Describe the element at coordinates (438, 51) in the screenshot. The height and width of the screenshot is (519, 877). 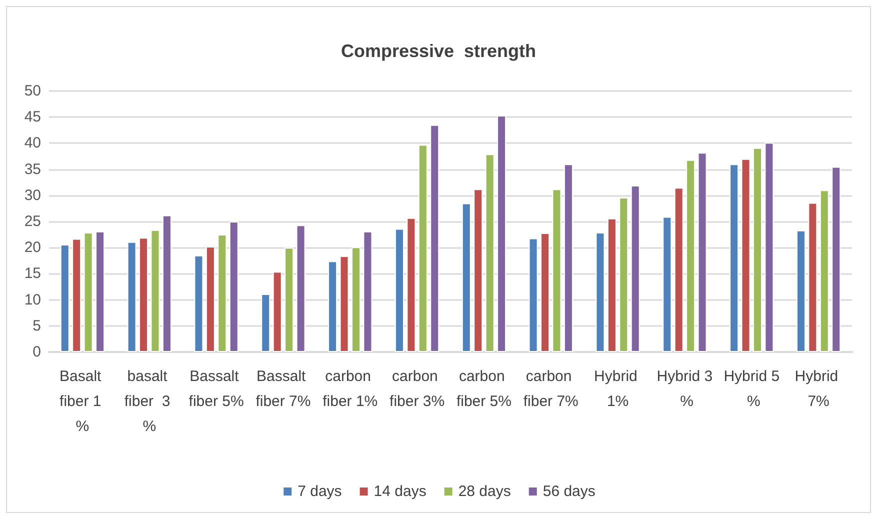
I see `chart-title: Compressive strength` at that location.